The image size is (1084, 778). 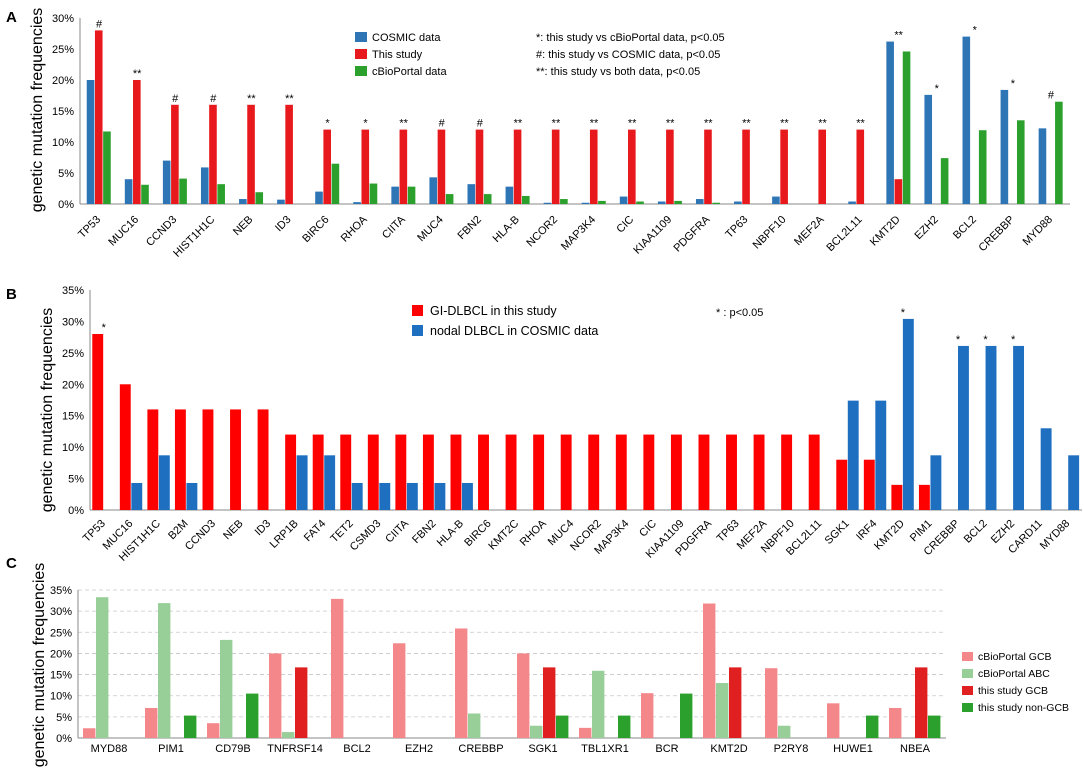 What do you see at coordinates (288, 735) in the screenshot?
I see `panel-c-bar-cbioportal-abc-tnfrsf14` at bounding box center [288, 735].